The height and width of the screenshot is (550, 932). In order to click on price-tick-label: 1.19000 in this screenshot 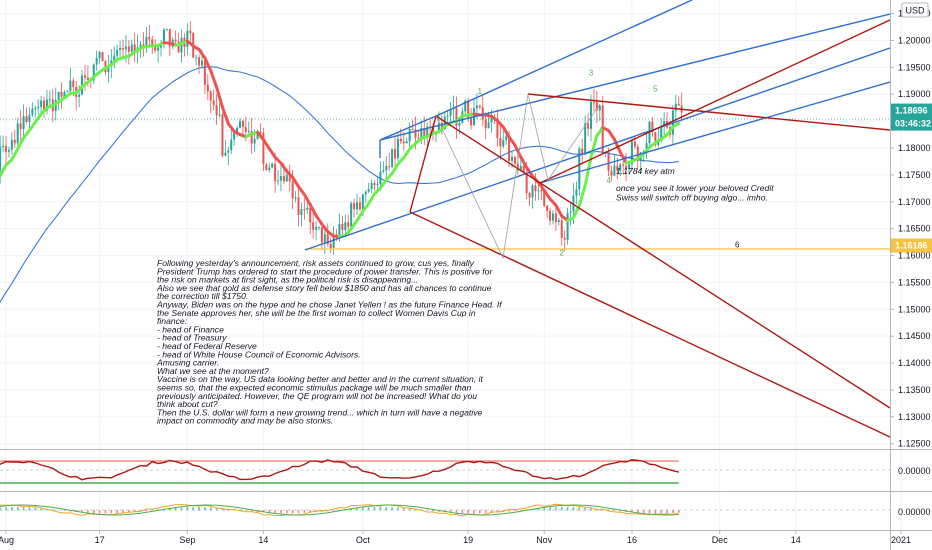, I will do `click(914, 94)`.